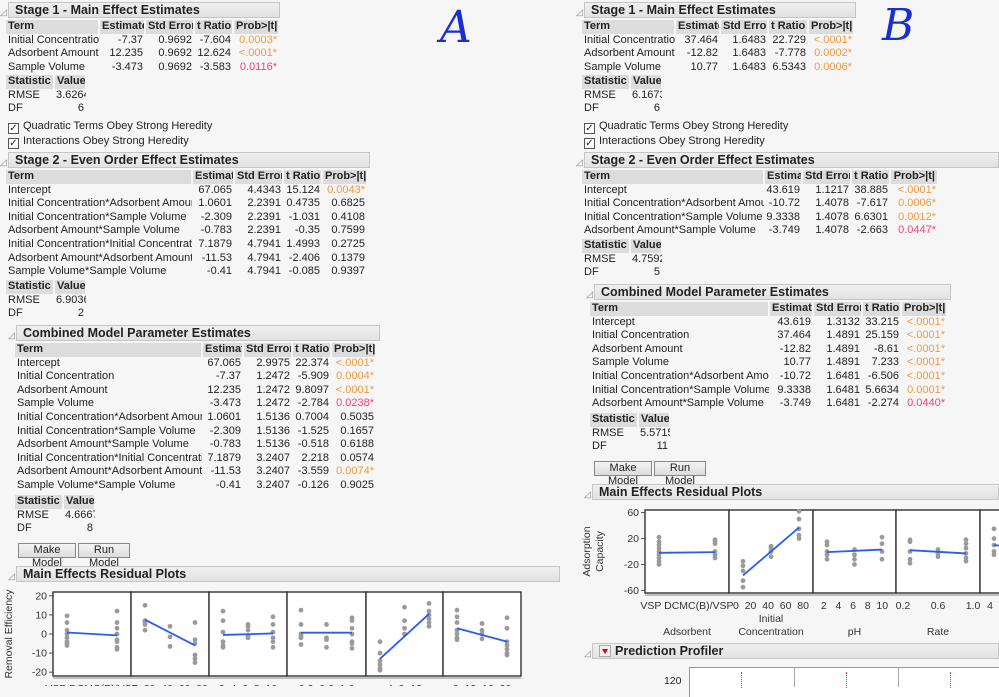 The height and width of the screenshot is (697, 999). Describe the element at coordinates (871, 189) in the screenshot. I see `table-cell: 38.885` at that location.